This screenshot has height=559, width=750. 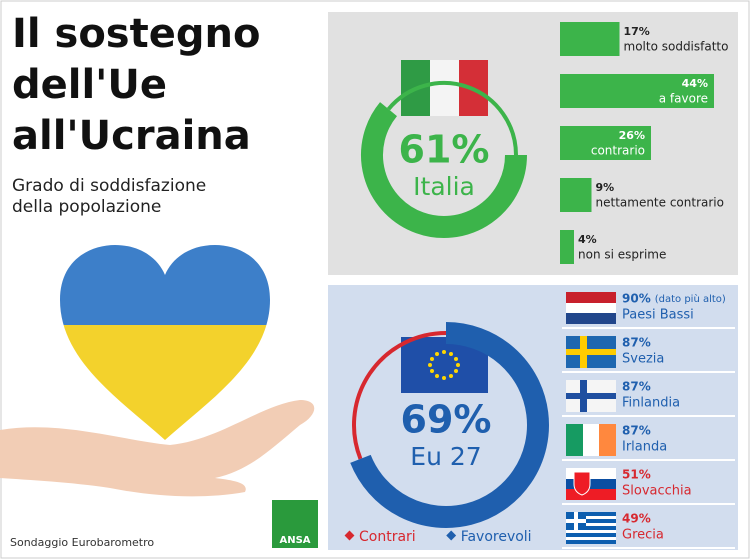 What do you see at coordinates (636, 475) in the screenshot?
I see `row-value: 51%` at bounding box center [636, 475].